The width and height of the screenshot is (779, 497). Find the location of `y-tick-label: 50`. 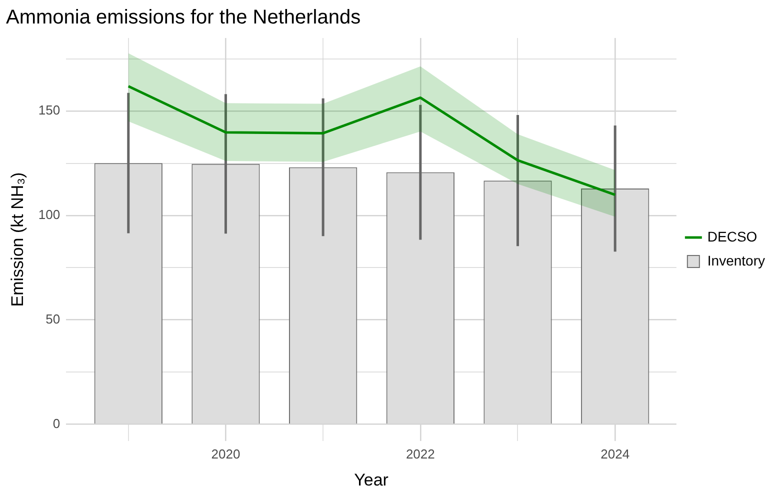

y-tick-label: 50 is located at coordinates (53, 318).